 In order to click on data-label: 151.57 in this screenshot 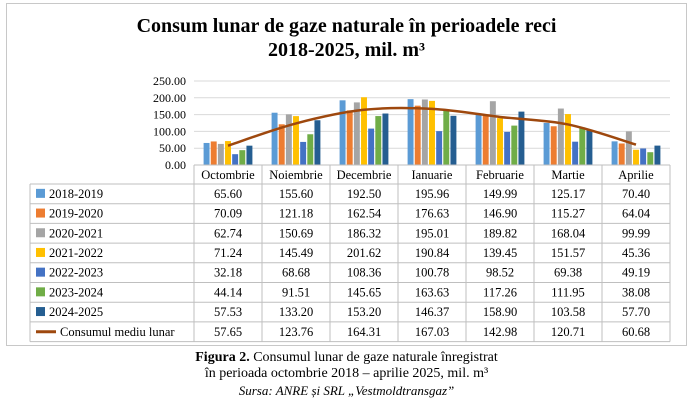, I will do `click(568, 253)`.